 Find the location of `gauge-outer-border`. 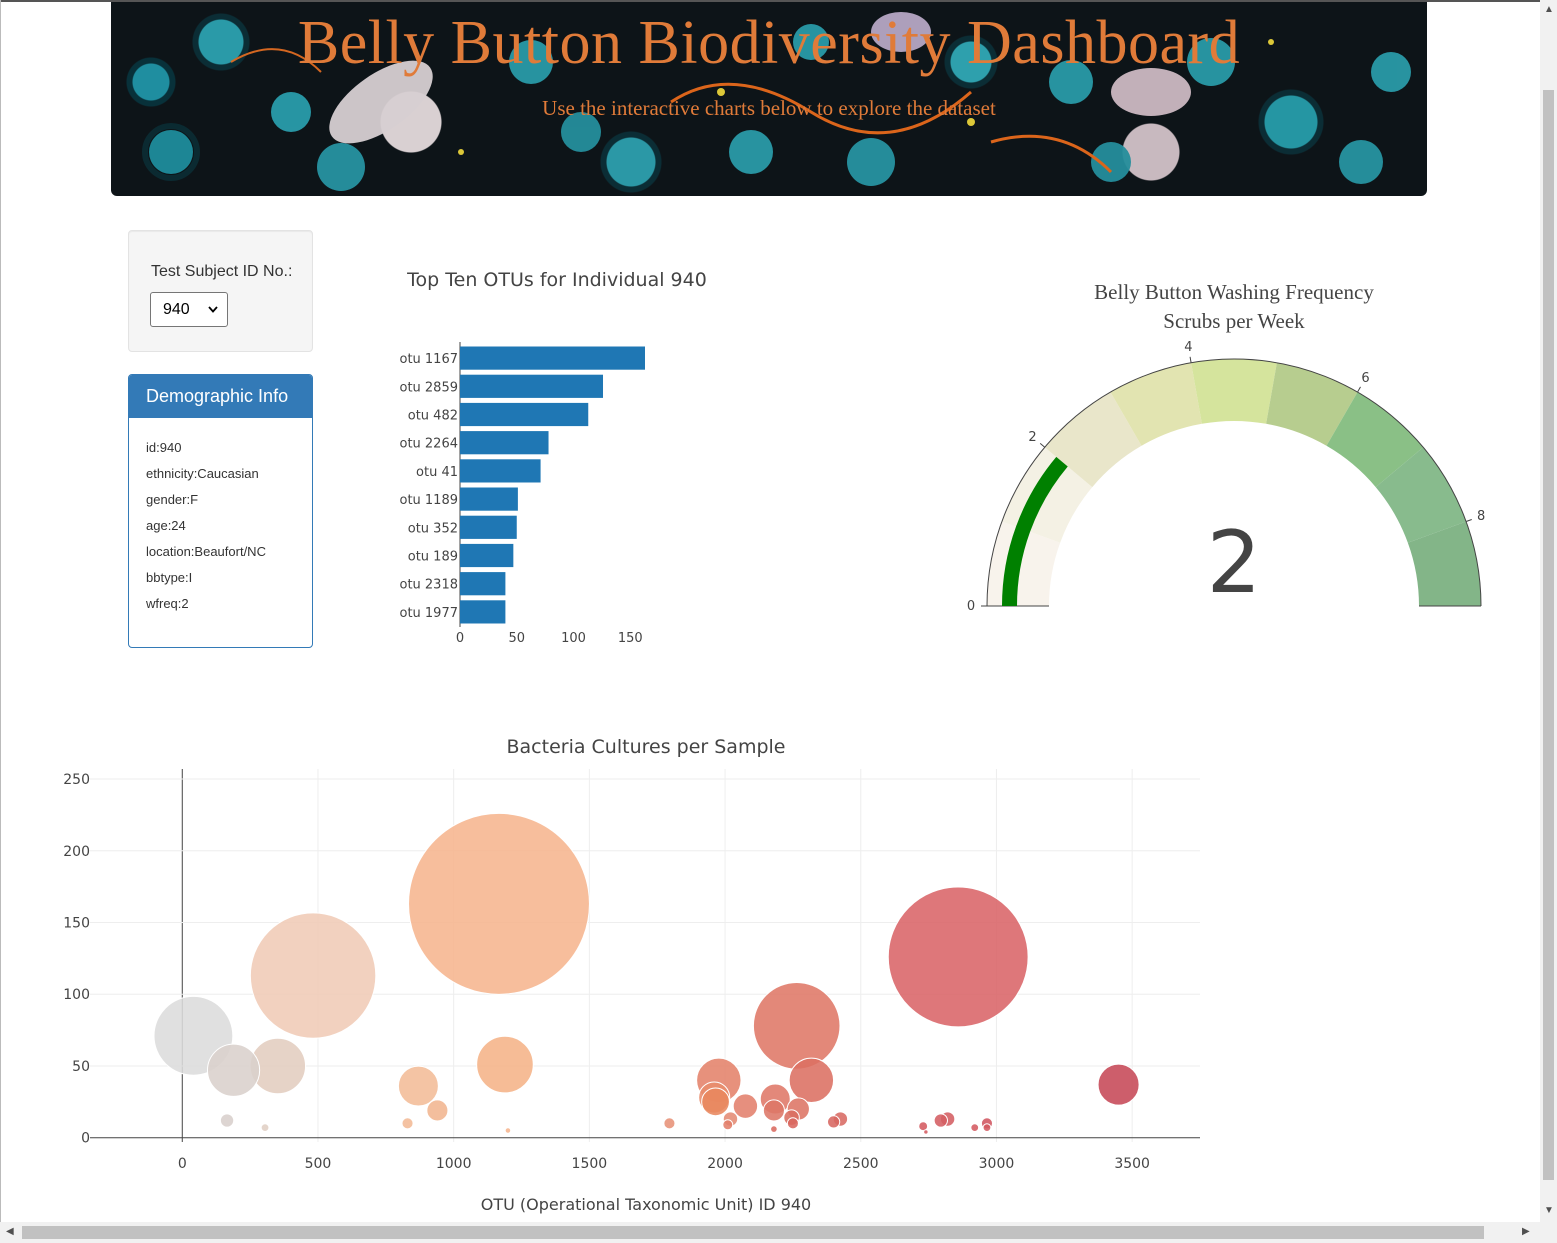

gauge-outer-border is located at coordinates (1234, 482).